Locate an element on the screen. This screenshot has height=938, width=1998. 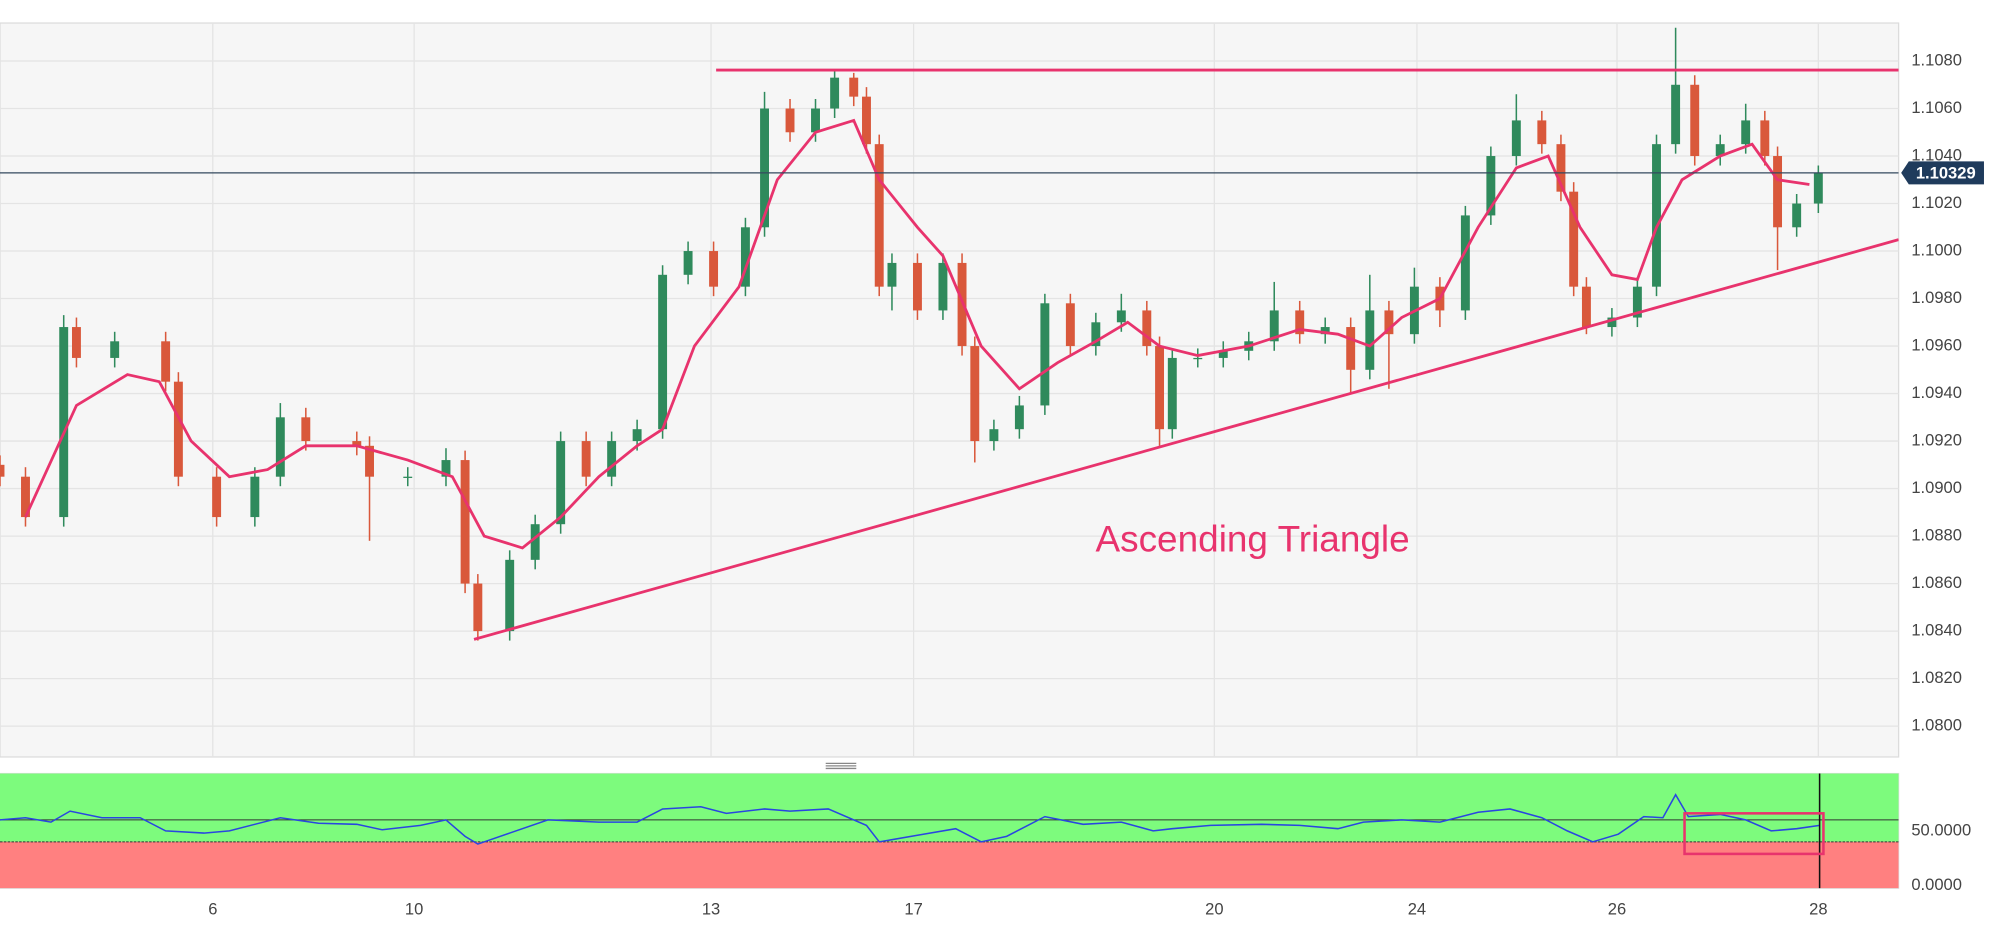
y-tick-label: 1.0960 is located at coordinates (1936, 344).